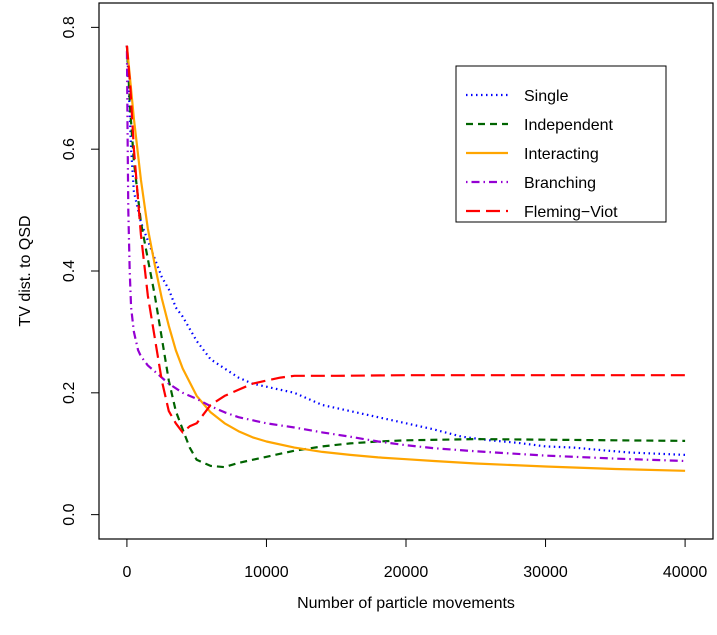 The width and height of the screenshot is (717, 635). Describe the element at coordinates (69, 271) in the screenshot. I see `y-tick-label: 0.4` at that location.